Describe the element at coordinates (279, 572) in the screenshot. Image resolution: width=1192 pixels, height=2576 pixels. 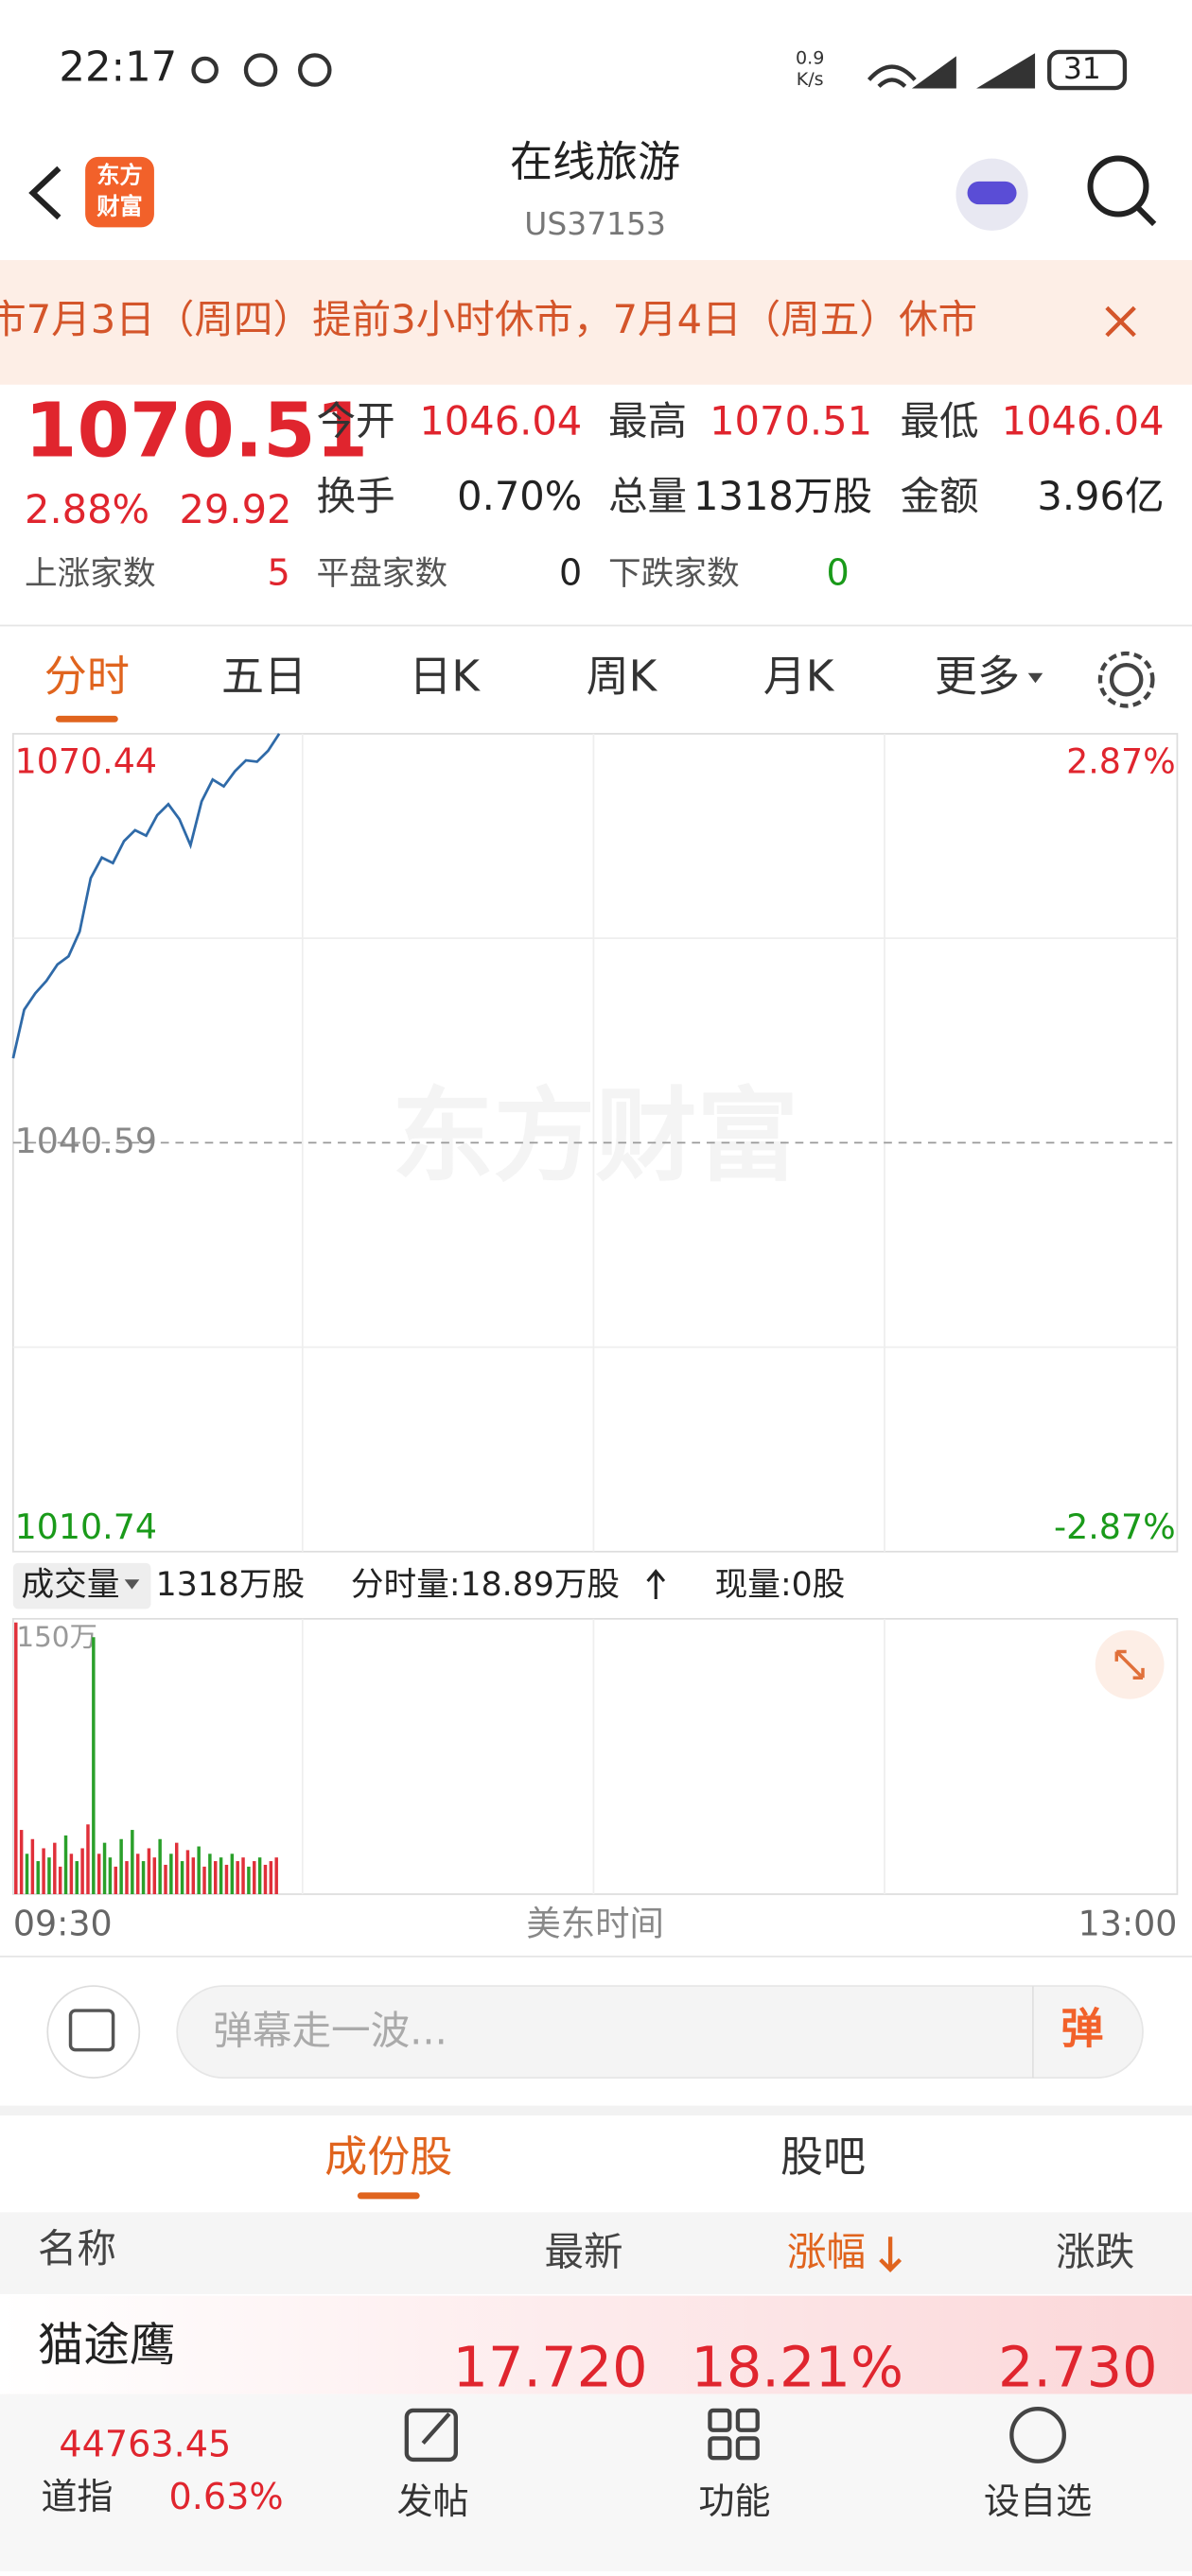
I see `breadth-value: 5` at that location.